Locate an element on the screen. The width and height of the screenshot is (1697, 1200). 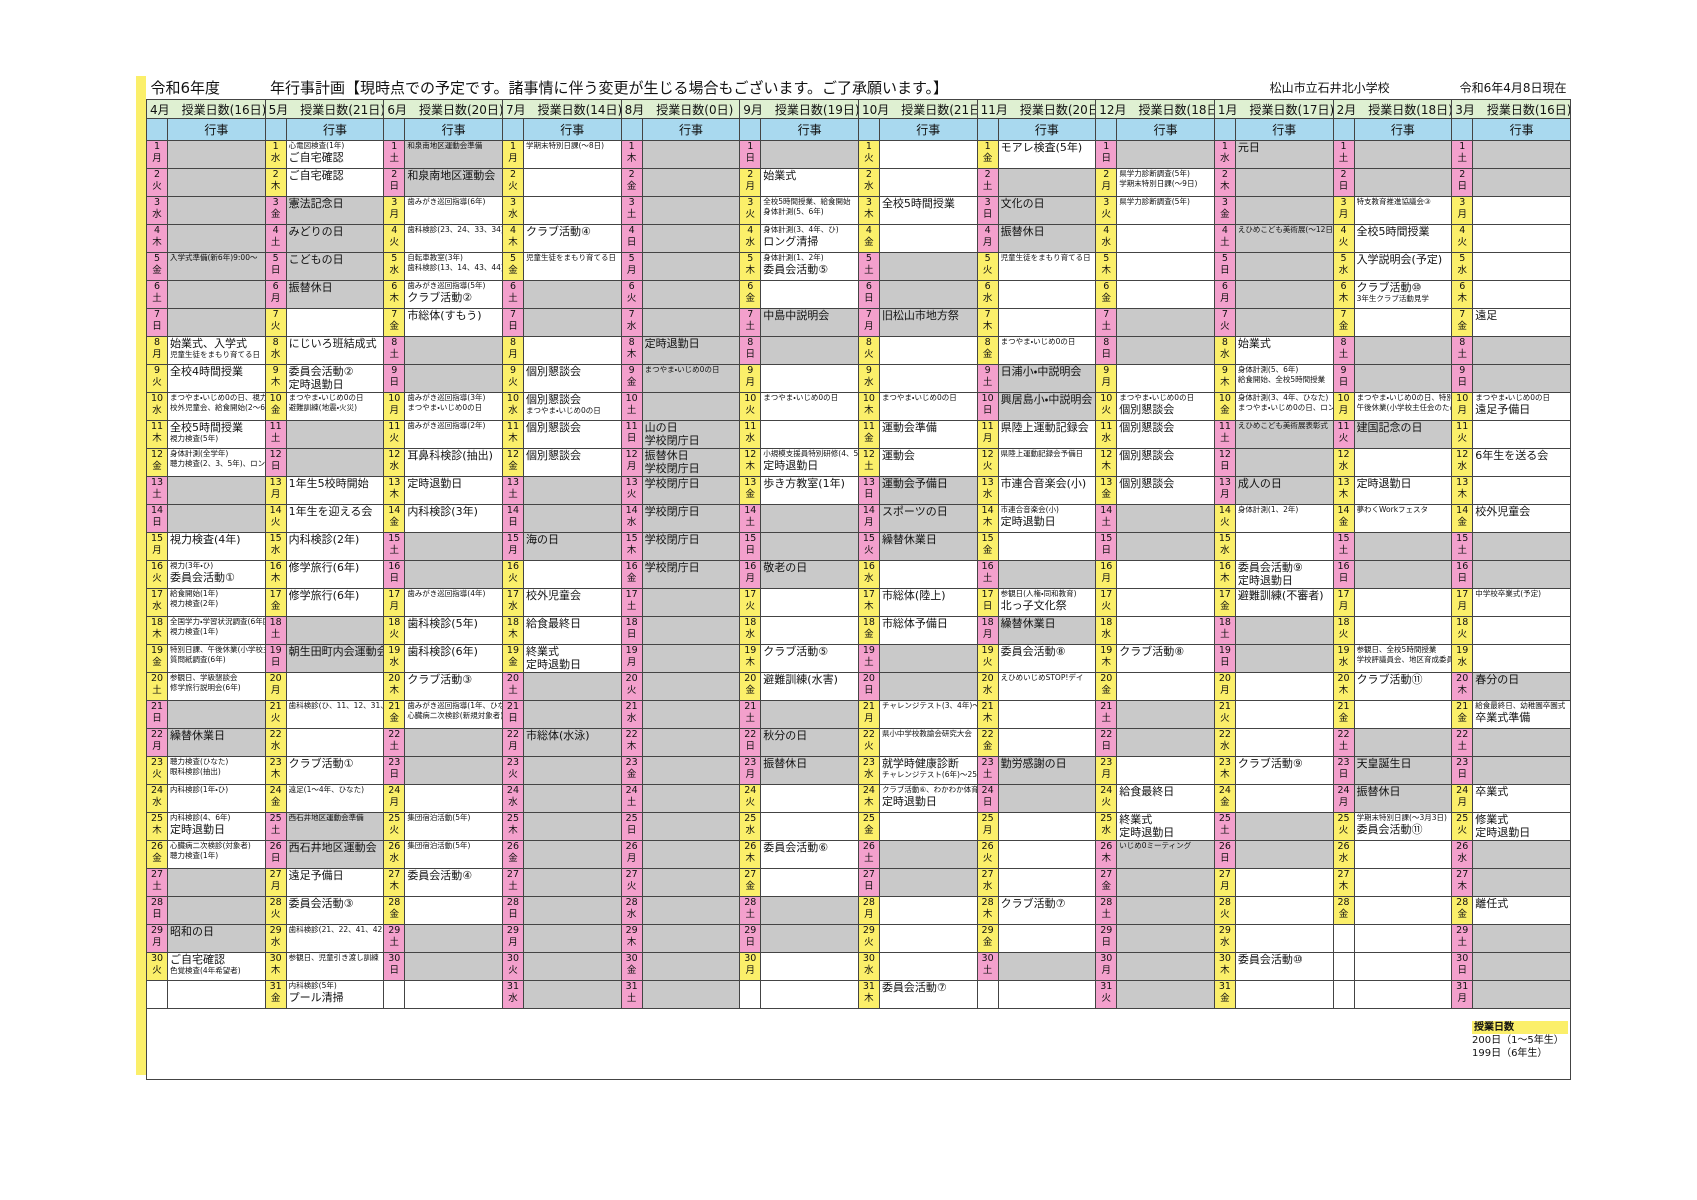
day-cell: 26 水 is located at coordinates (394, 854).